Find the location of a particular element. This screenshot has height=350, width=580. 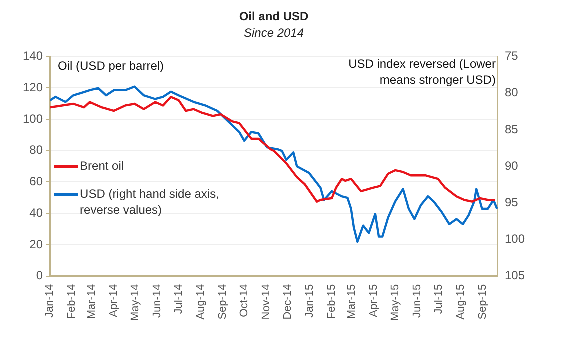

x-tick-label: Aug-14 is located at coordinates (201, 302).